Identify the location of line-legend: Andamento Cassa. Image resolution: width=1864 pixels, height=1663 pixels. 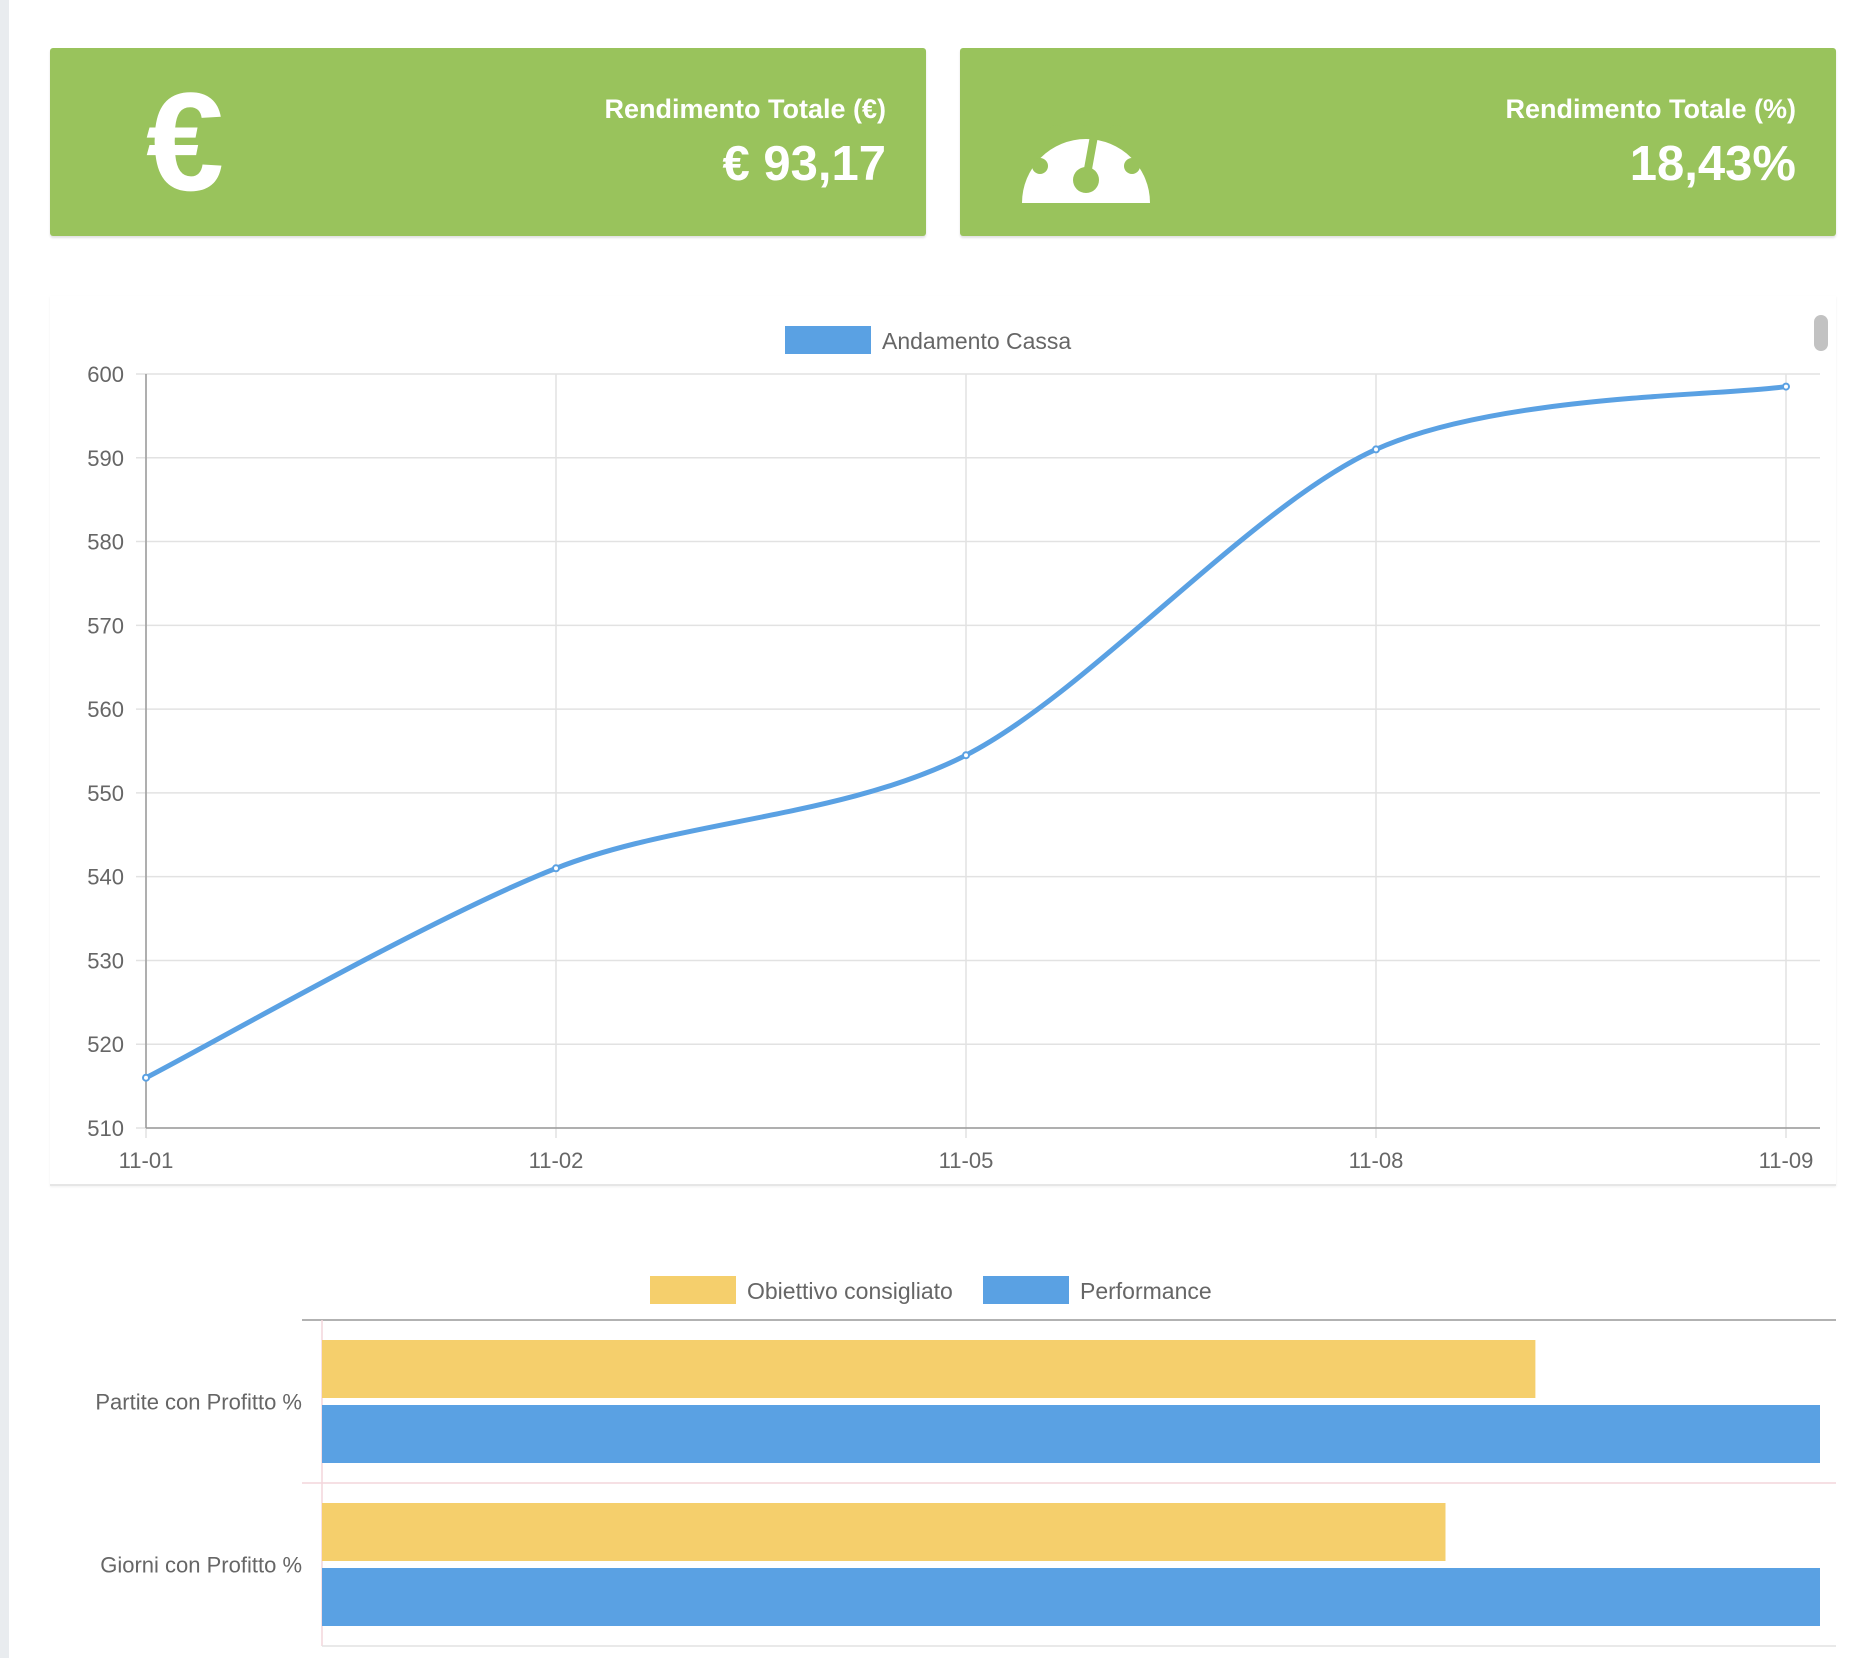
(928, 340).